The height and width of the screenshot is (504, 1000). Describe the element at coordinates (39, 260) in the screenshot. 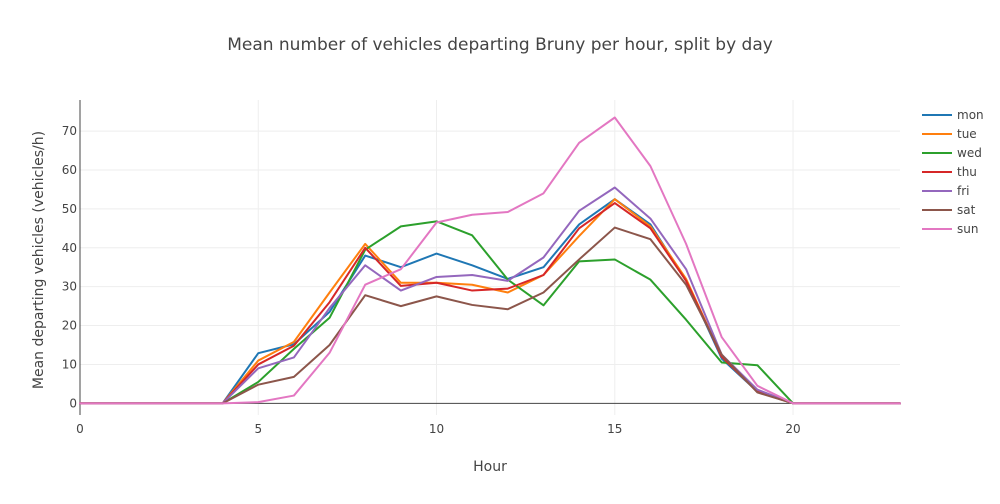

I see `y-axis-title: Mean departing vehicles (vehicles/h)` at that location.